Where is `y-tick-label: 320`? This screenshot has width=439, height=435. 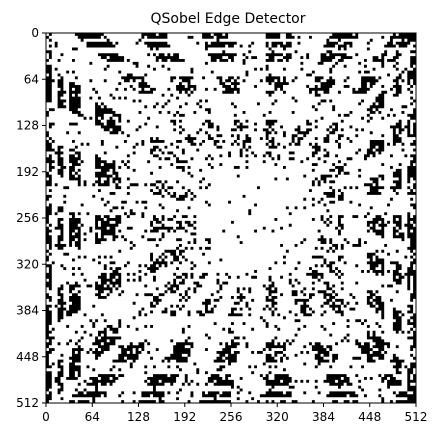
y-tick-label: 320 is located at coordinates (27, 264).